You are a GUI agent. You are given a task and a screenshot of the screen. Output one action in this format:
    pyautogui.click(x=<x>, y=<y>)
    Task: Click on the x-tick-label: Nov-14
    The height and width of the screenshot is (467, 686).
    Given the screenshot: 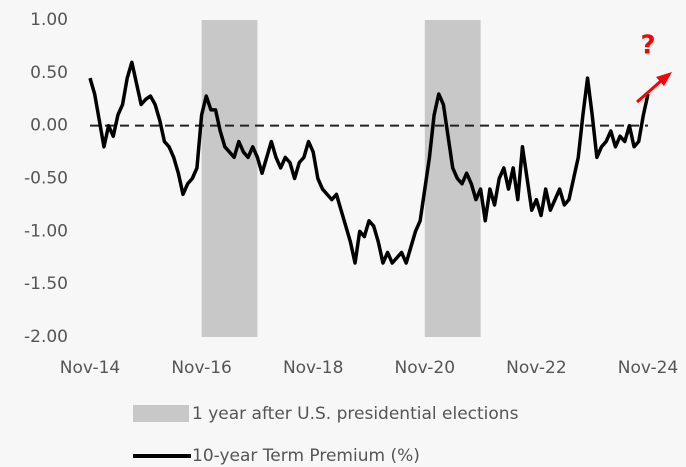 What is the action you would take?
    pyautogui.click(x=90, y=368)
    